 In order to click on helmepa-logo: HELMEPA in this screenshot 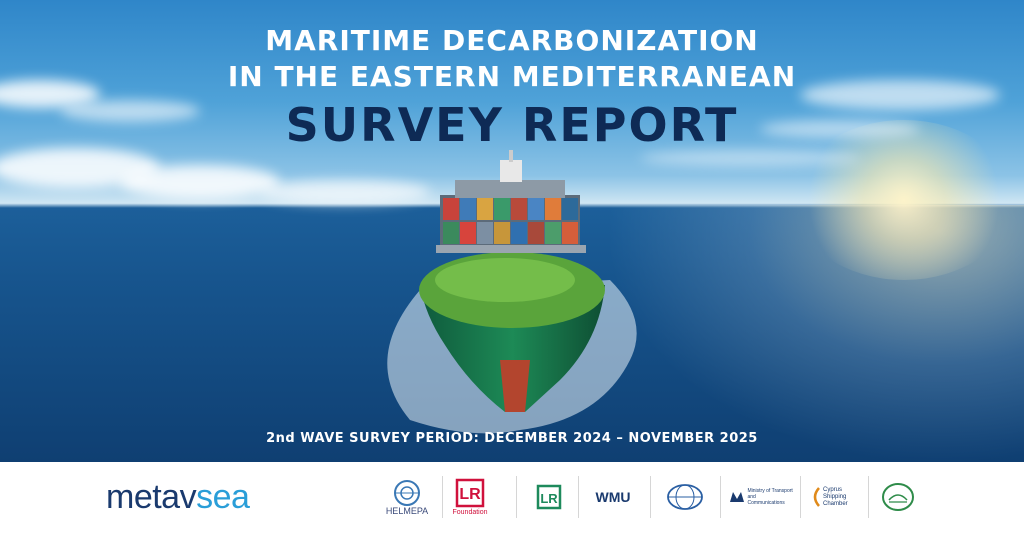, I will do `click(407, 497)`.